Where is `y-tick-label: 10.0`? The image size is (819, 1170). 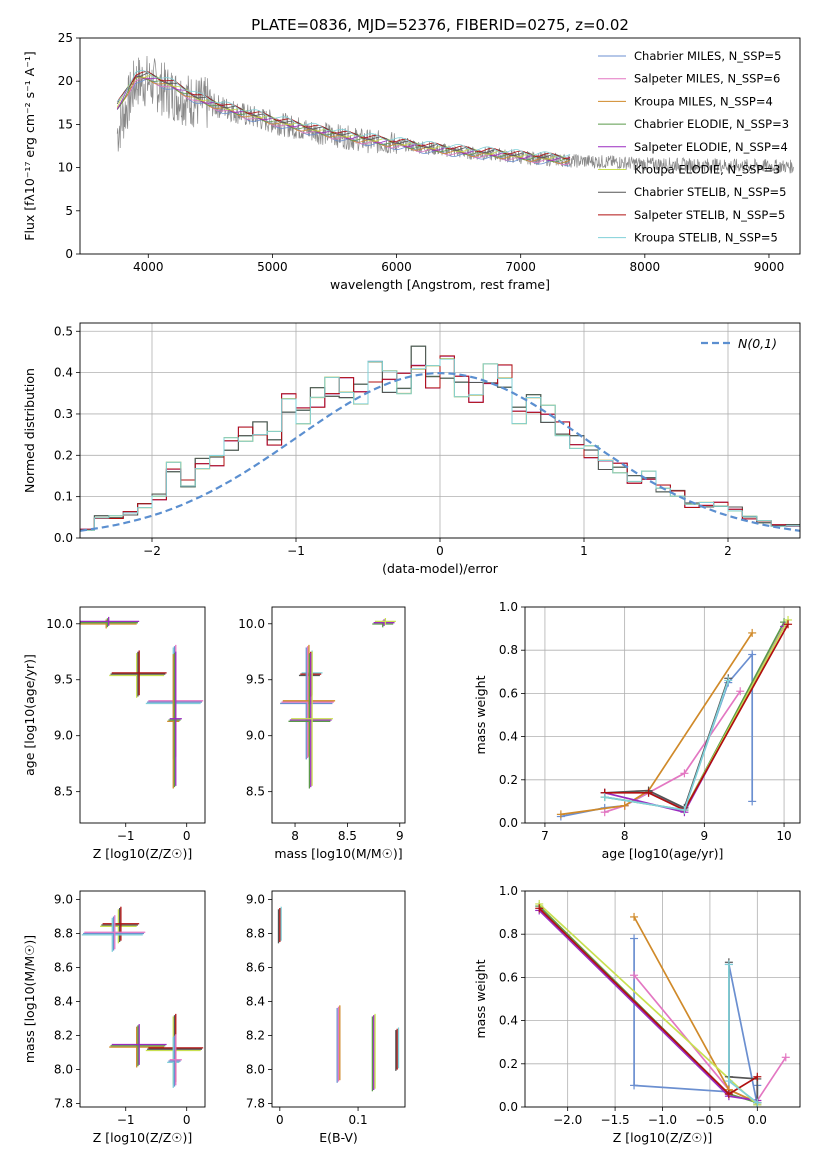 y-tick-label: 10.0 is located at coordinates (59, 624).